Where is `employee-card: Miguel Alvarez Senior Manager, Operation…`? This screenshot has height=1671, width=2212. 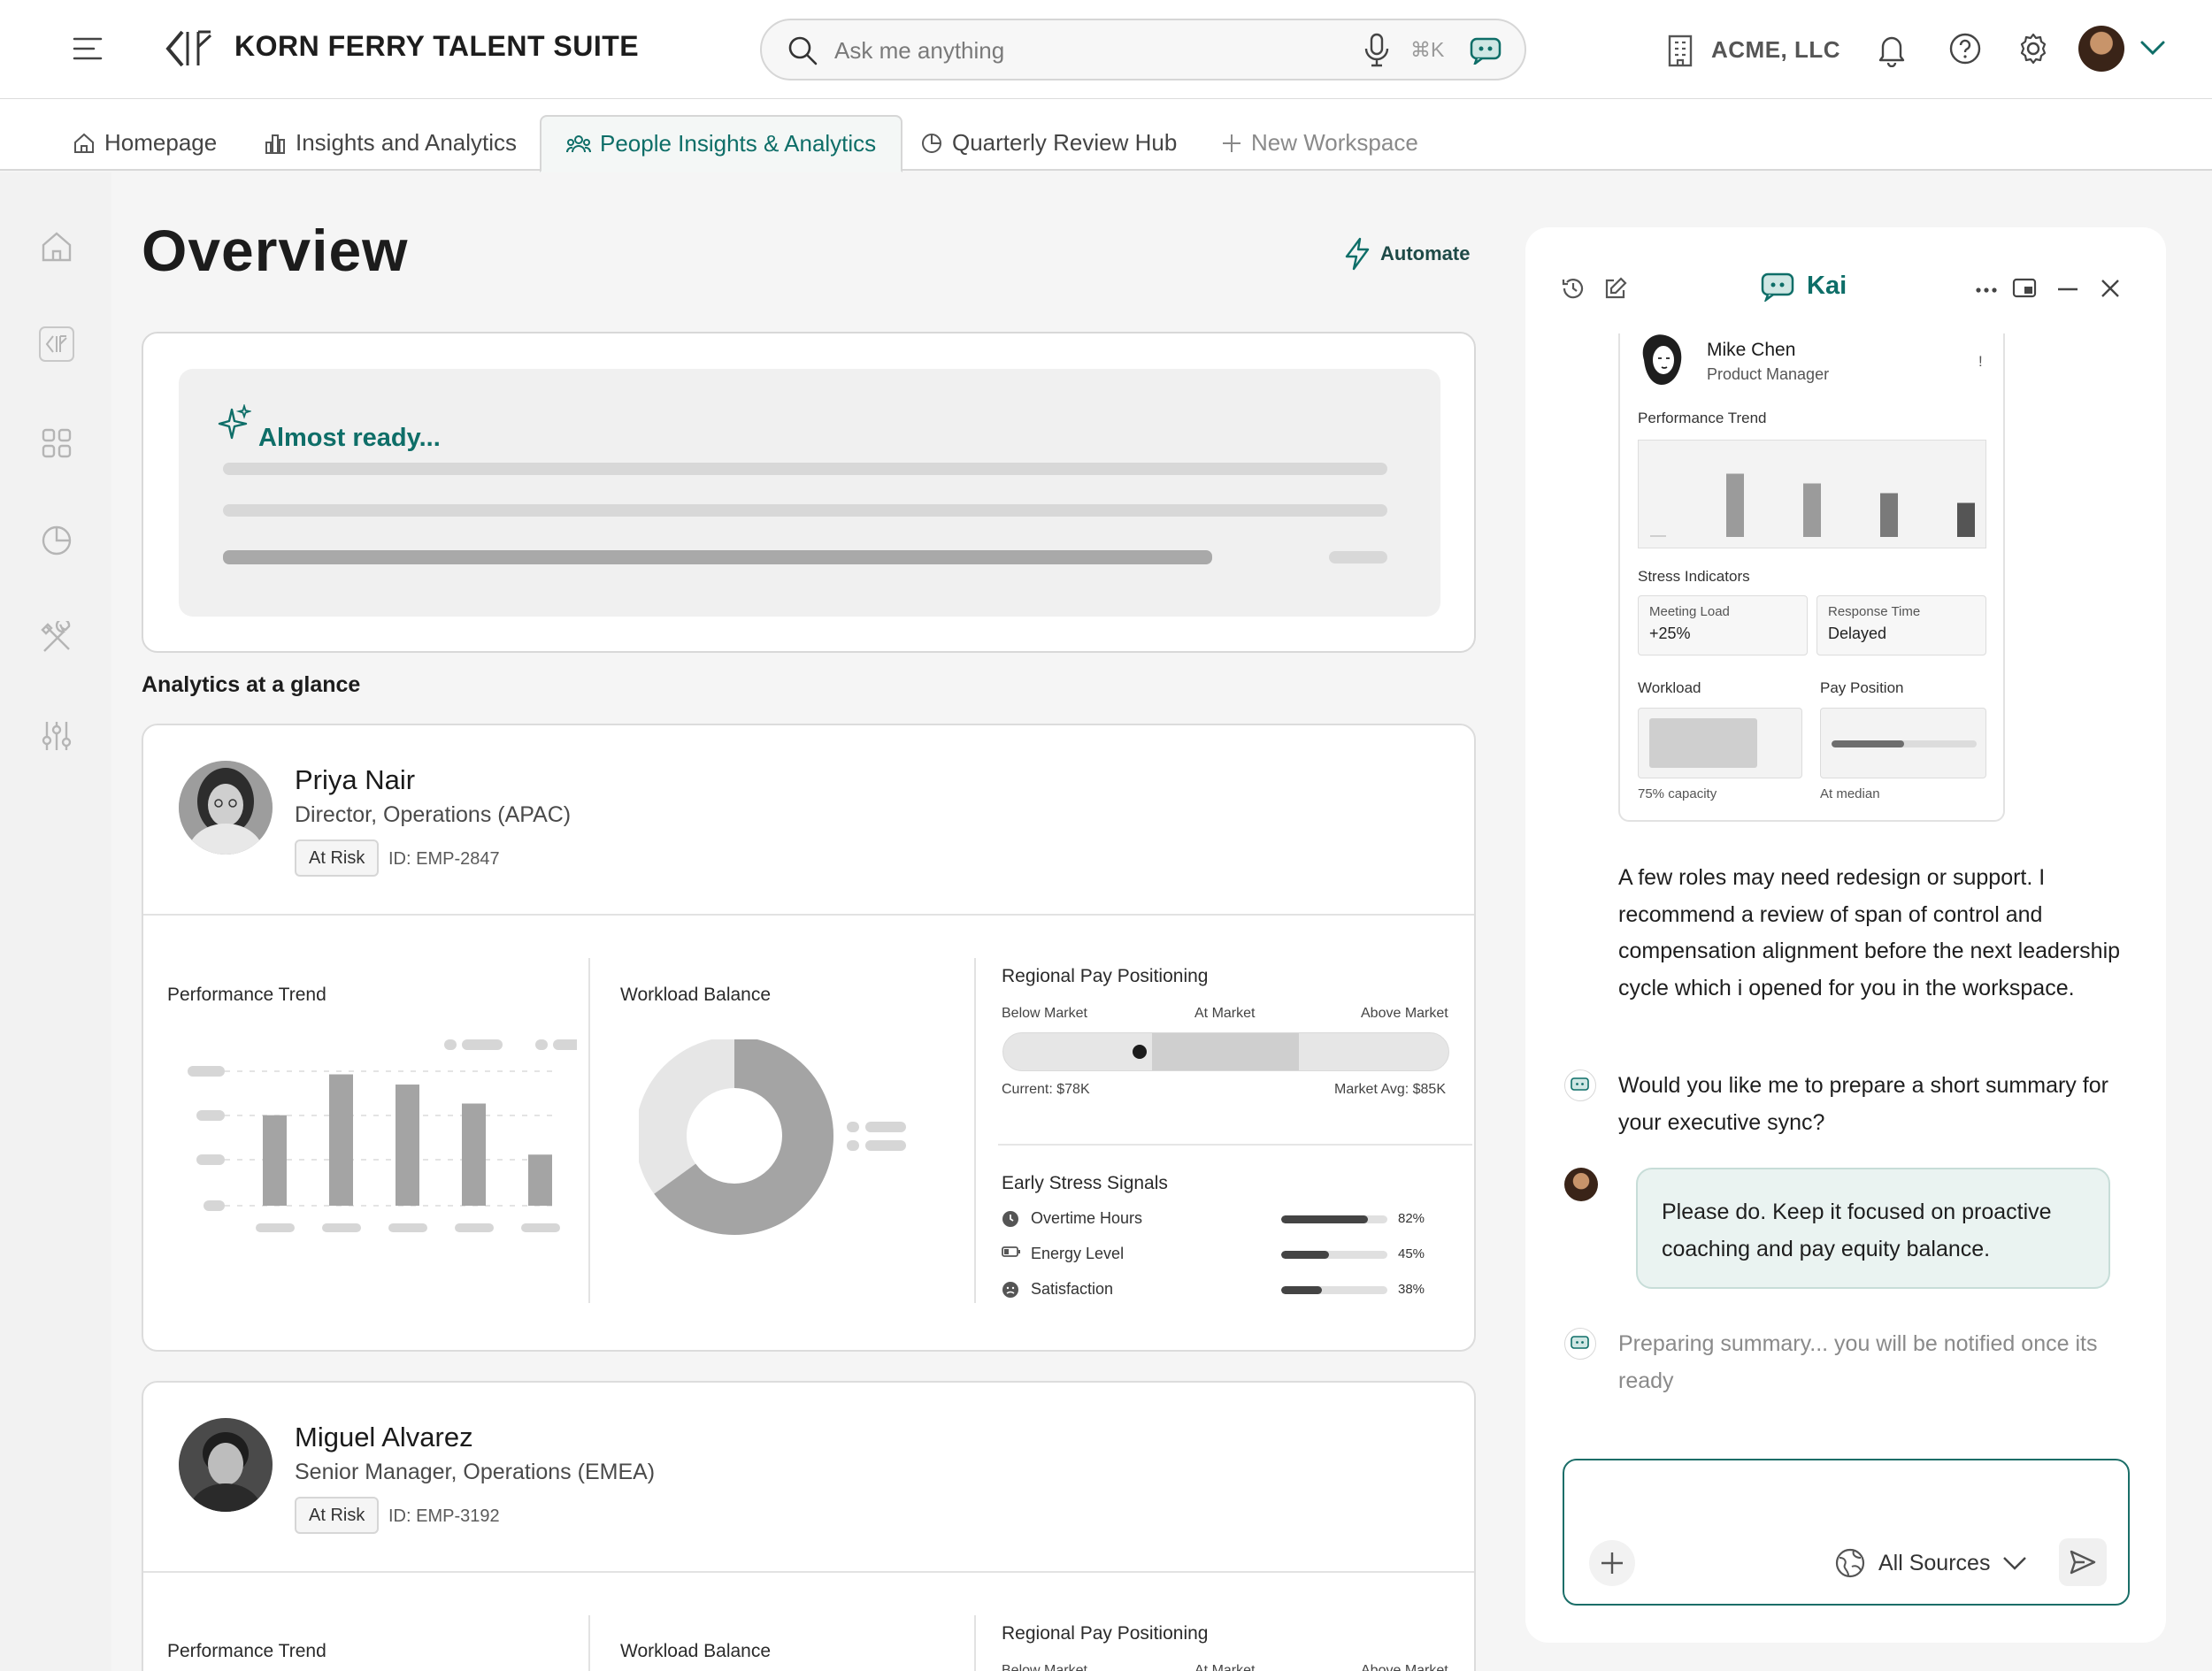 employee-card: Miguel Alvarez Senior Manager, Operation… is located at coordinates (809, 1526).